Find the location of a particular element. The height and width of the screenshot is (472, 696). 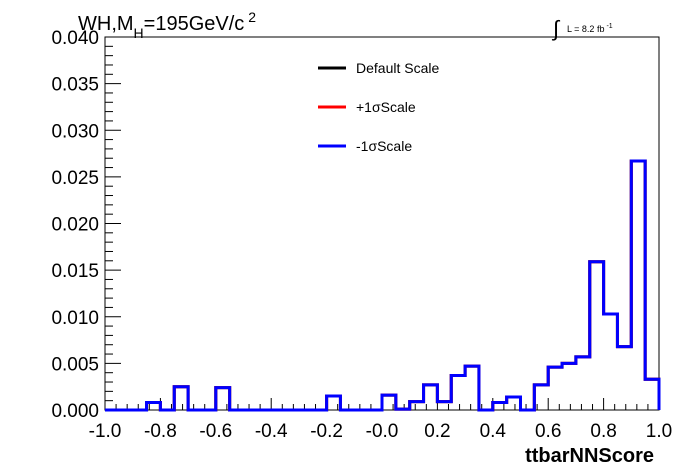

y-tick-label: 0.020 is located at coordinates (75, 225).